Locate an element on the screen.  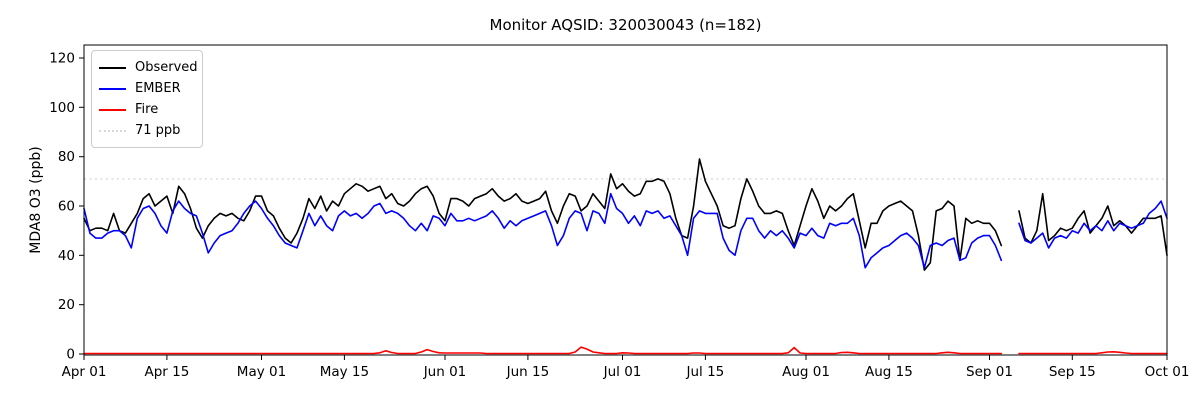
x-tick-label: Apr 15 is located at coordinates (166, 372).